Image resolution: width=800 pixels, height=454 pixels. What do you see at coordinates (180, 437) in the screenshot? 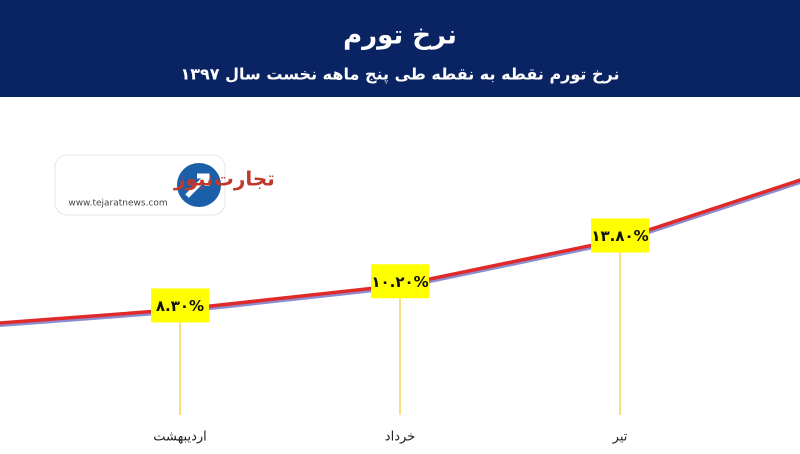
I see `x-tick-label: اردیبهشت` at bounding box center [180, 437].